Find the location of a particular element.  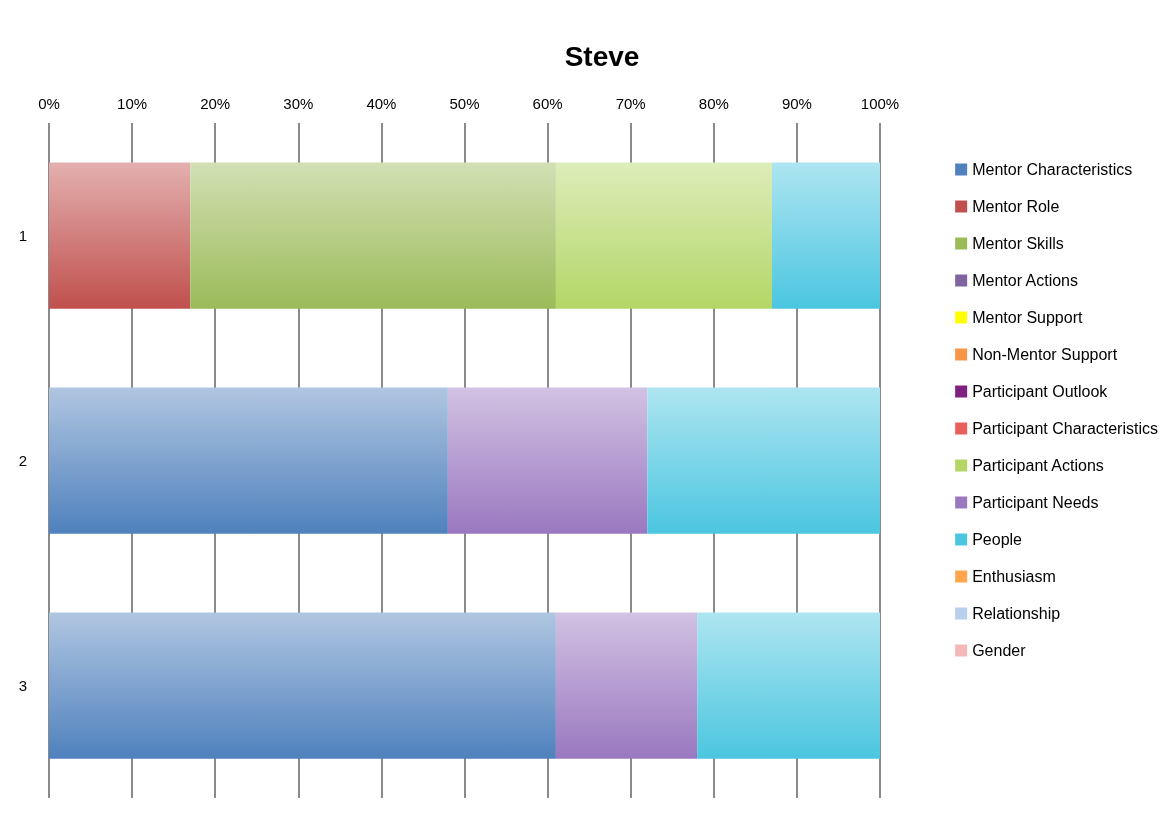

legend-label: Participant Characteristics is located at coordinates (1065, 428).